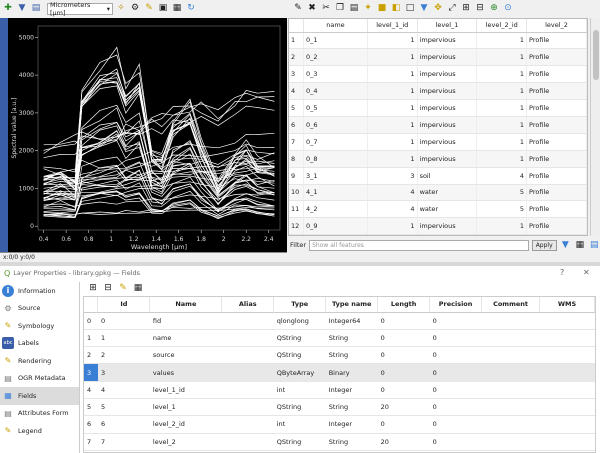 The width and height of the screenshot is (600, 453). What do you see at coordinates (335, 57) in the screenshot?
I see `table-cell: 0_2` at bounding box center [335, 57].